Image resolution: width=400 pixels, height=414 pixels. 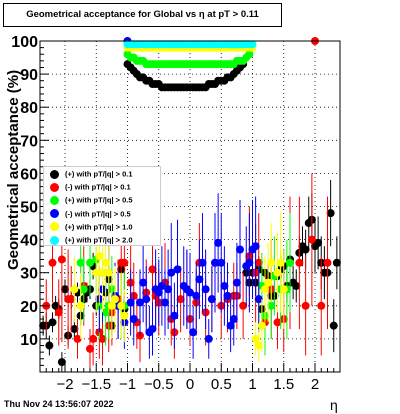 What do you see at coordinates (315, 384) in the screenshot?
I see `x-tick-label: 2` at bounding box center [315, 384].